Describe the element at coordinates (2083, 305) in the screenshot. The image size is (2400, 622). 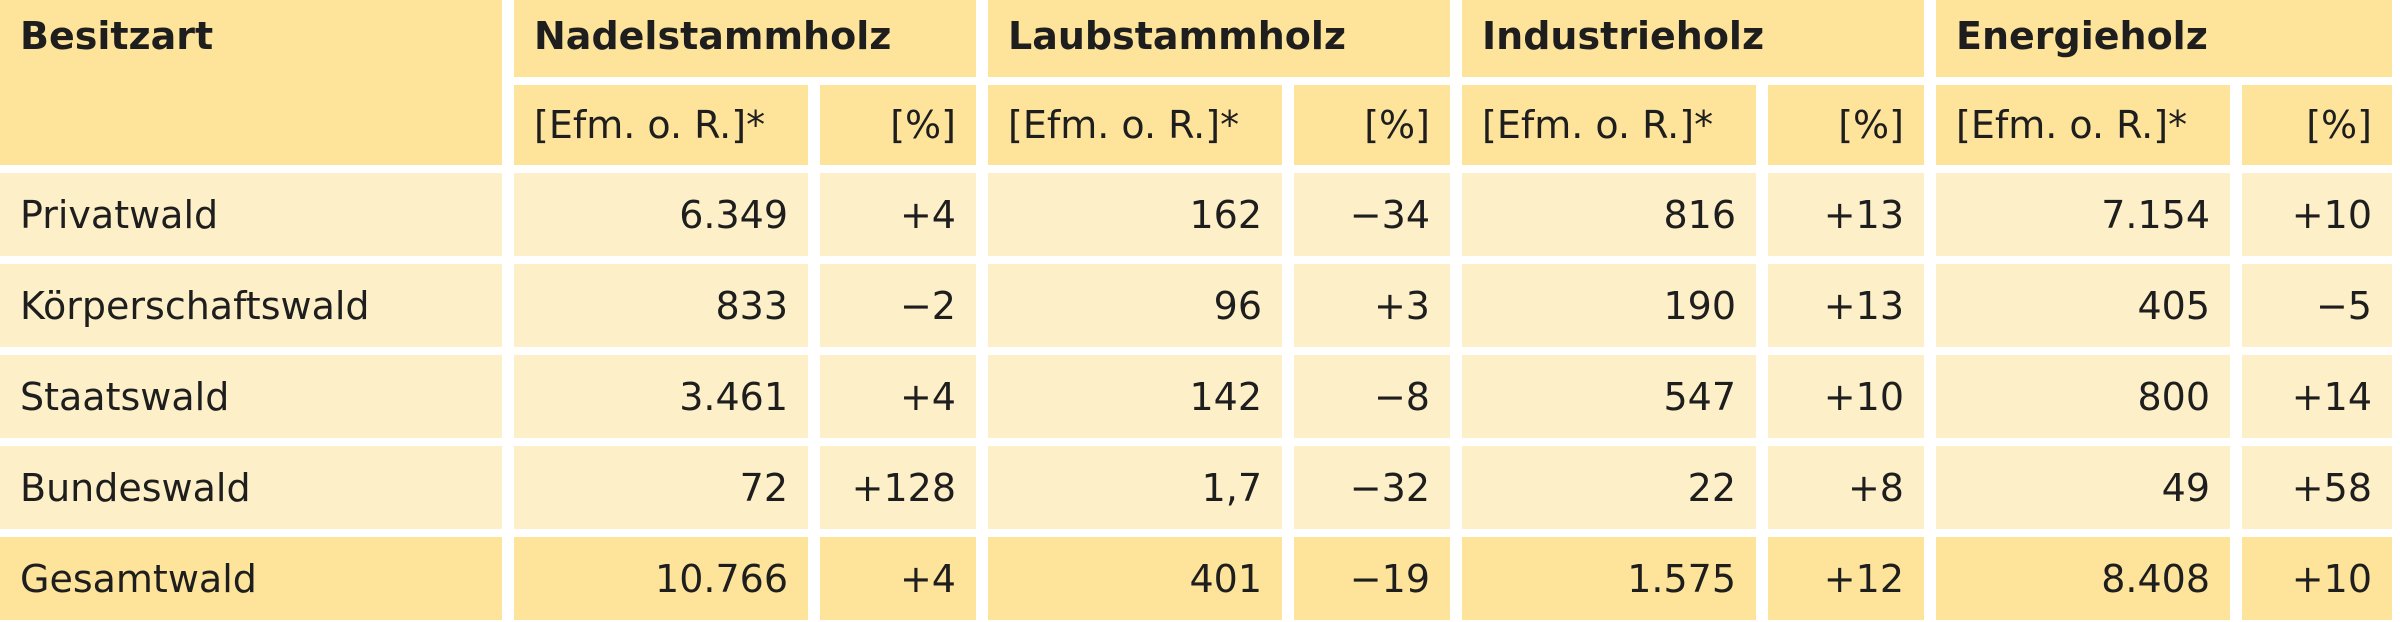
I see `value-cell: 405` at that location.